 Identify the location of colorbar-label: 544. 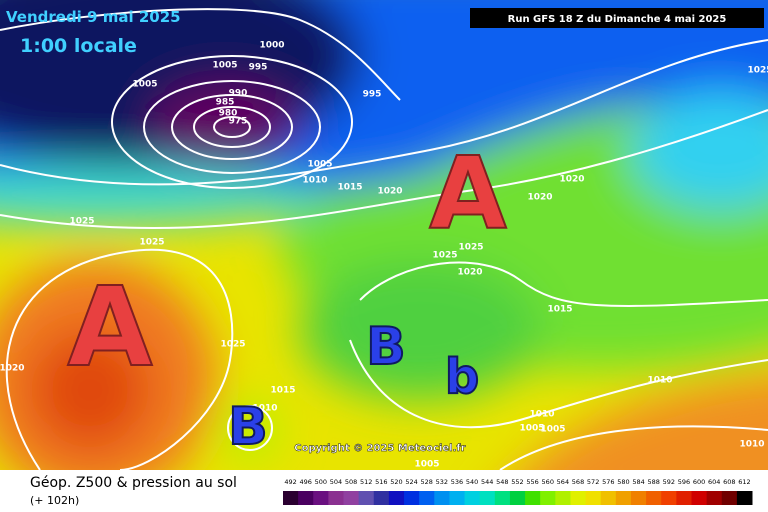
(487, 482).